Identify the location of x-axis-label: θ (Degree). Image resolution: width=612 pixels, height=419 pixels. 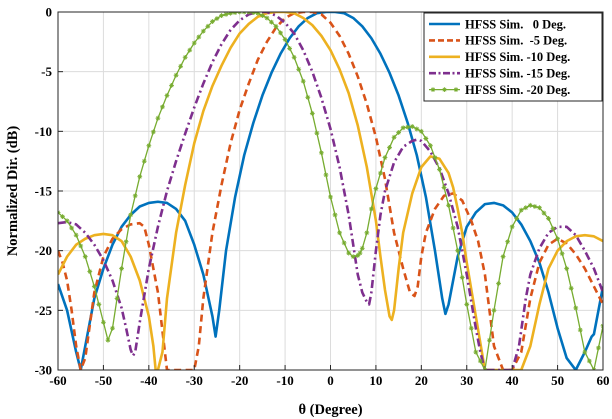
(330, 410).